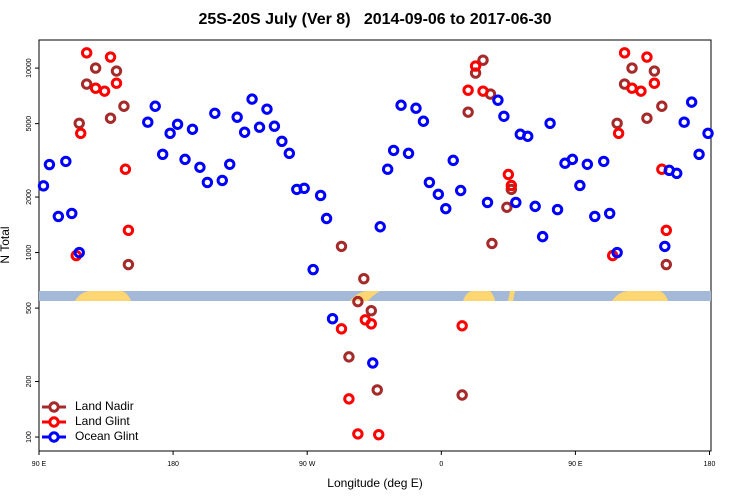  I want to click on y-tick-label: 5000, so click(29, 124).